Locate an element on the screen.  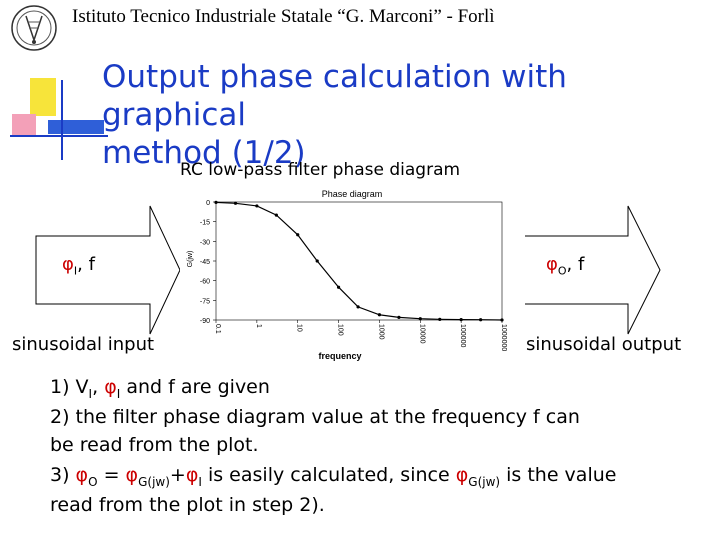
step3-text-a: 3) is located at coordinates (63, 475).